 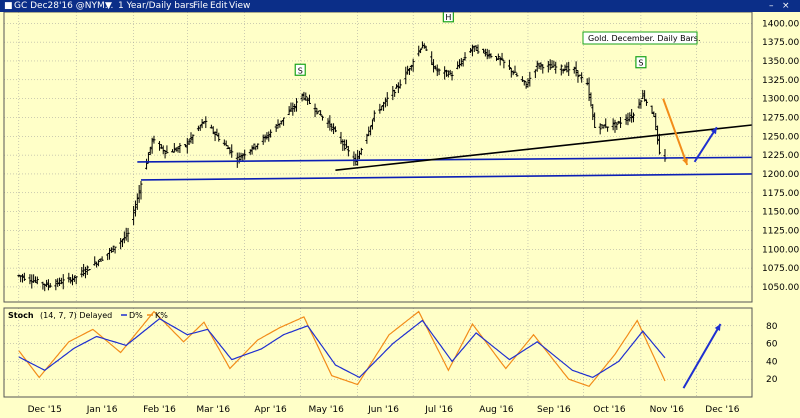 What do you see at coordinates (786, 6) in the screenshot?
I see `close-icon: ×` at bounding box center [786, 6].